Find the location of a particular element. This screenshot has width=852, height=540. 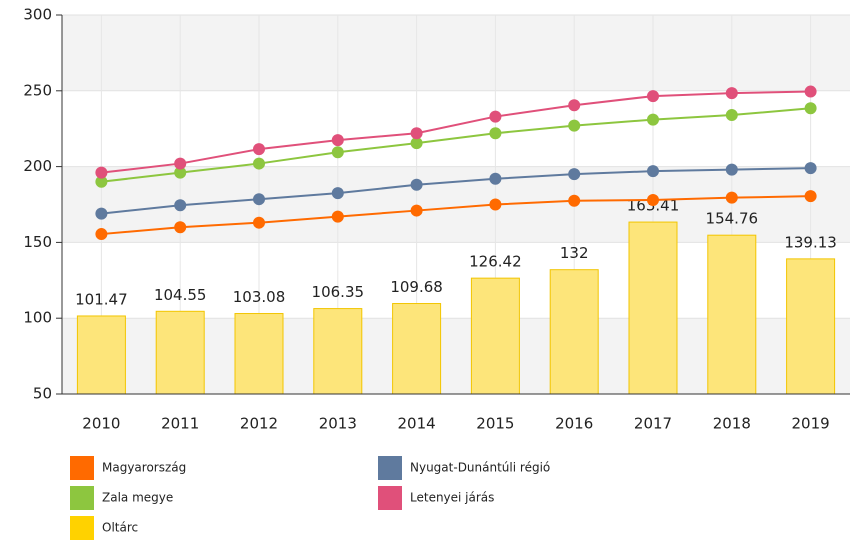

y-tick-label: 150 is located at coordinates (37, 242).